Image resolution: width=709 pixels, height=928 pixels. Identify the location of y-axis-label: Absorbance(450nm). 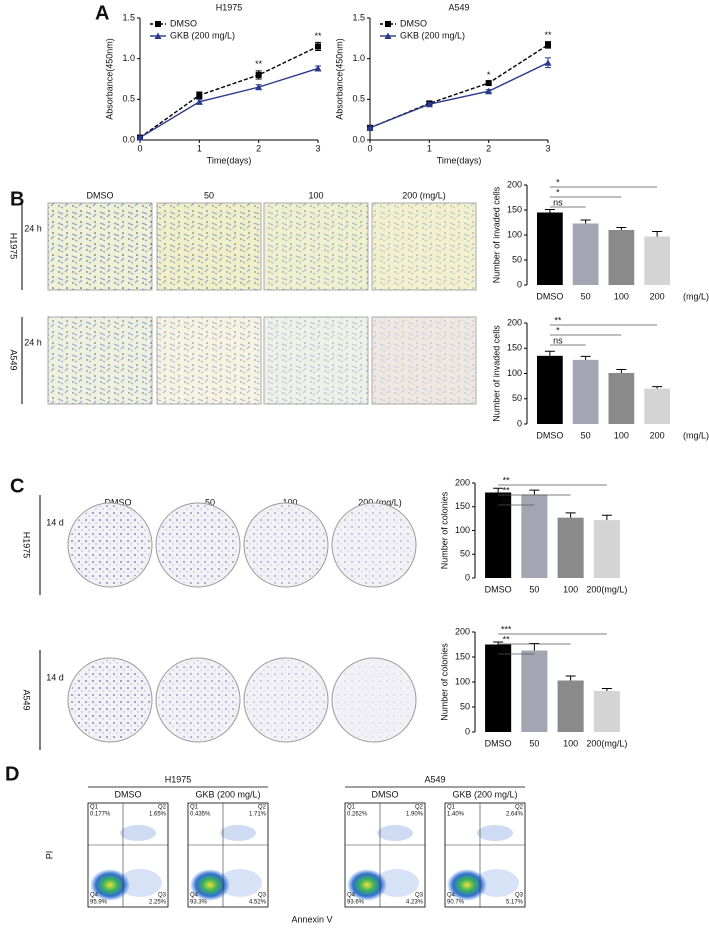
(339, 79).